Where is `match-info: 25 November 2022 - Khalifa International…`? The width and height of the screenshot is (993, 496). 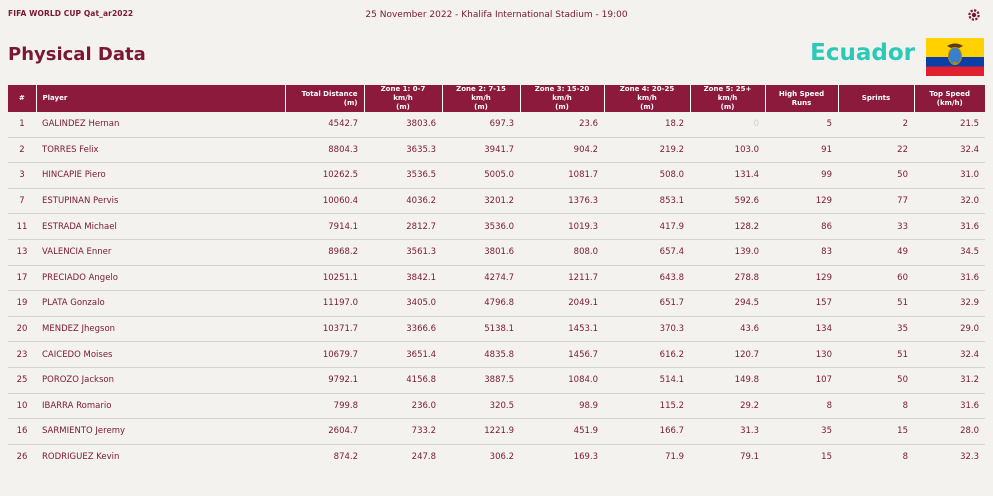 match-info: 25 November 2022 - Khalifa International… is located at coordinates (496, 15).